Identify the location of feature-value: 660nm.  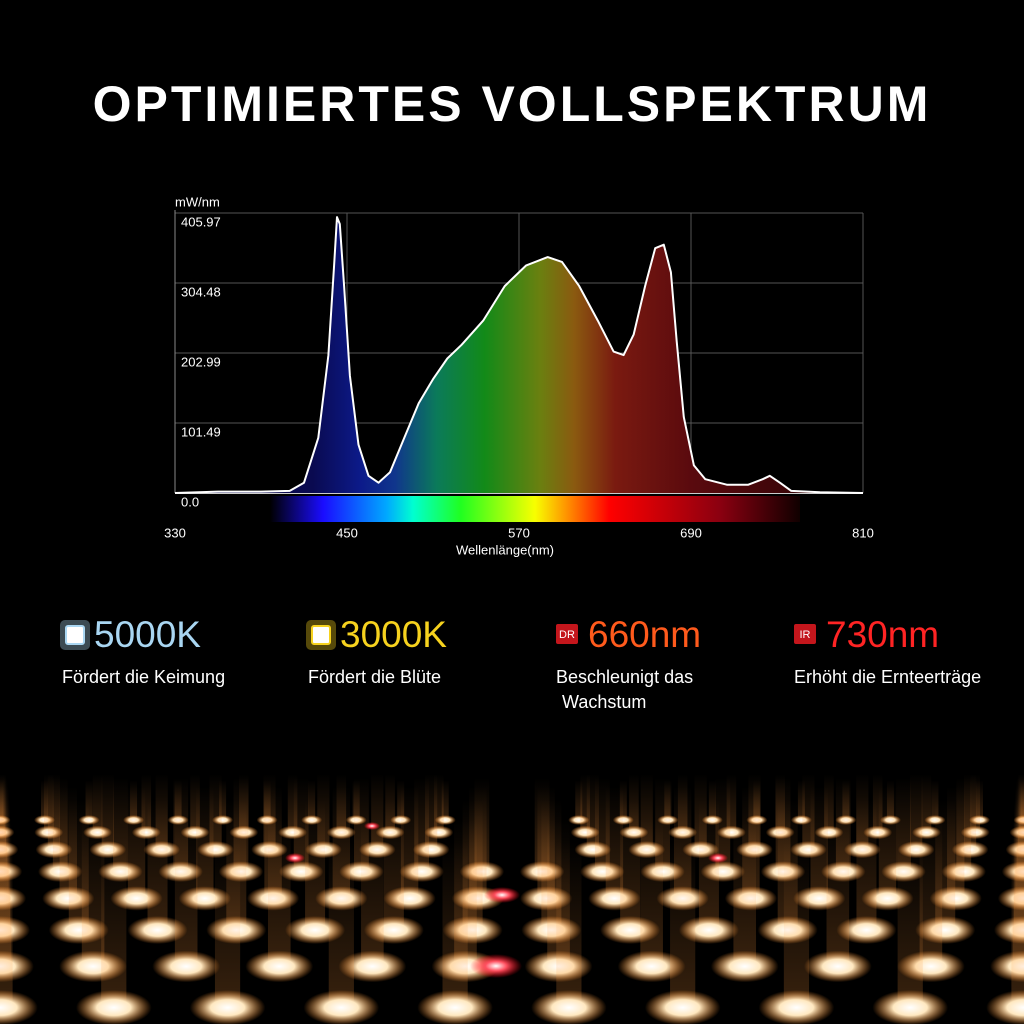
(644, 634).